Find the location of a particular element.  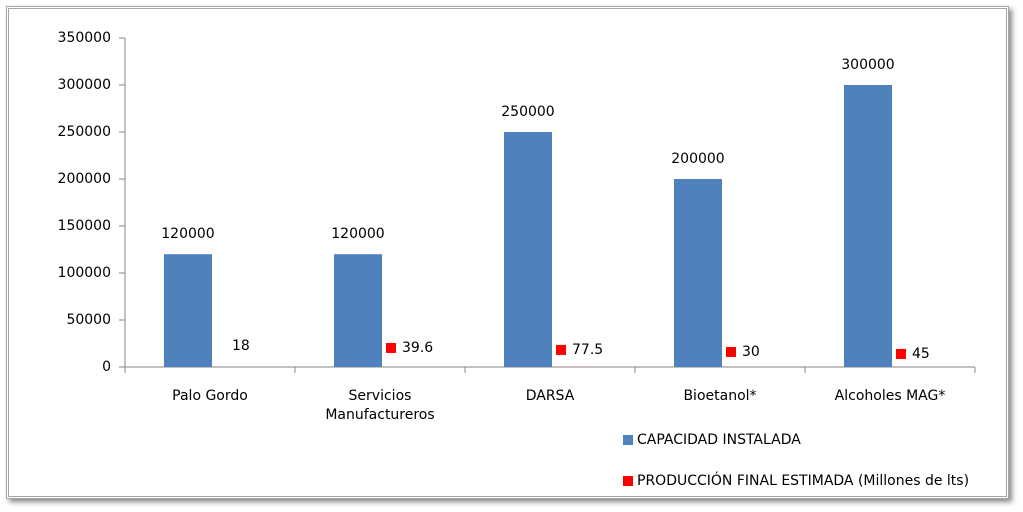

legend-label: CAPACIDAD INSTALADA is located at coordinates (719, 440).